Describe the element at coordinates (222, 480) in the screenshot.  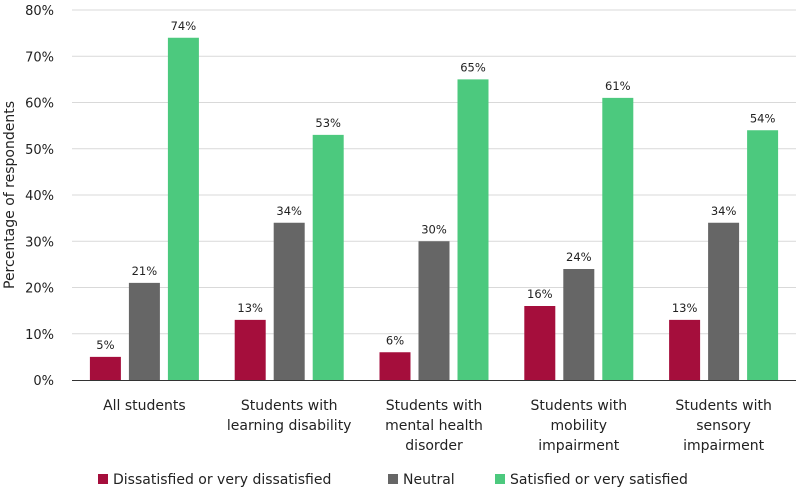
I see `legend-label: Dissatisfied or very dissatisfied` at that location.